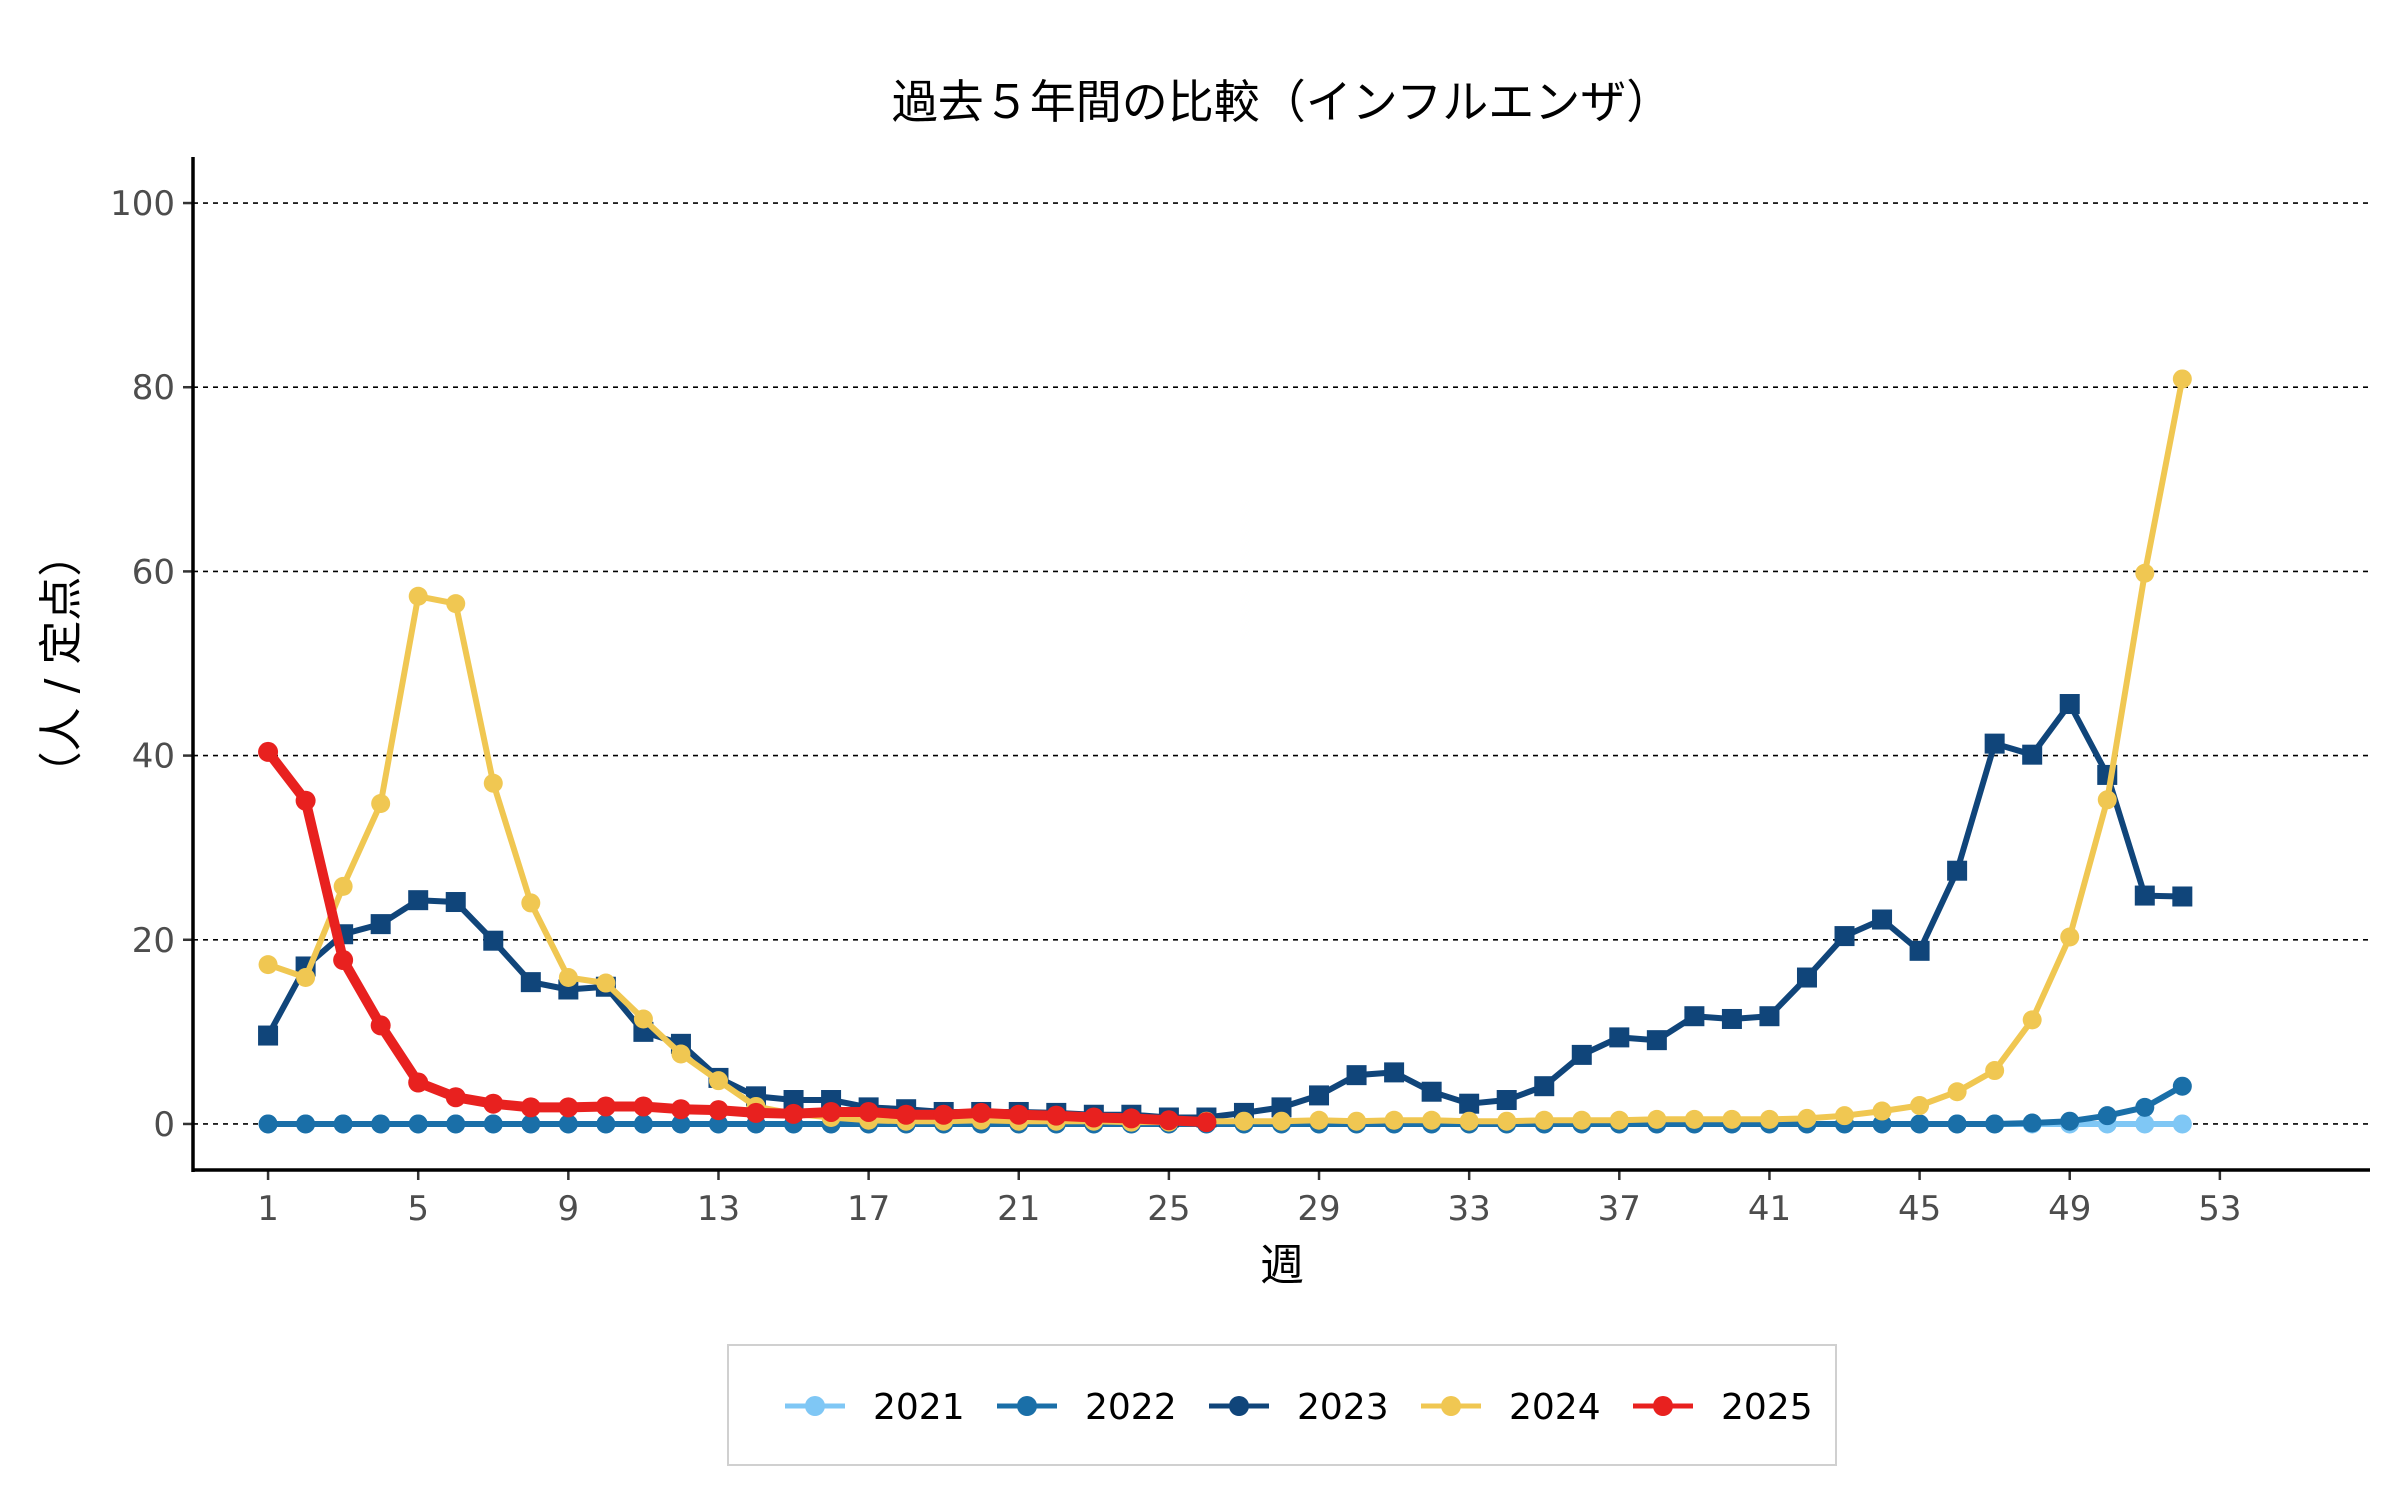 The image size is (2400, 1500). Describe the element at coordinates (569, 1209) in the screenshot. I see `x-tick-label: 9` at that location.